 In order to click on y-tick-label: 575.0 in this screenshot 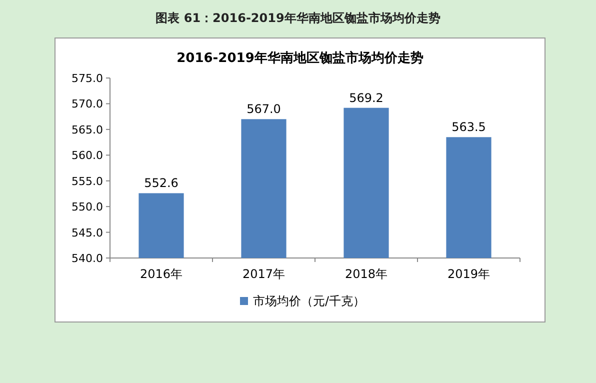, I will do `click(87, 78)`.